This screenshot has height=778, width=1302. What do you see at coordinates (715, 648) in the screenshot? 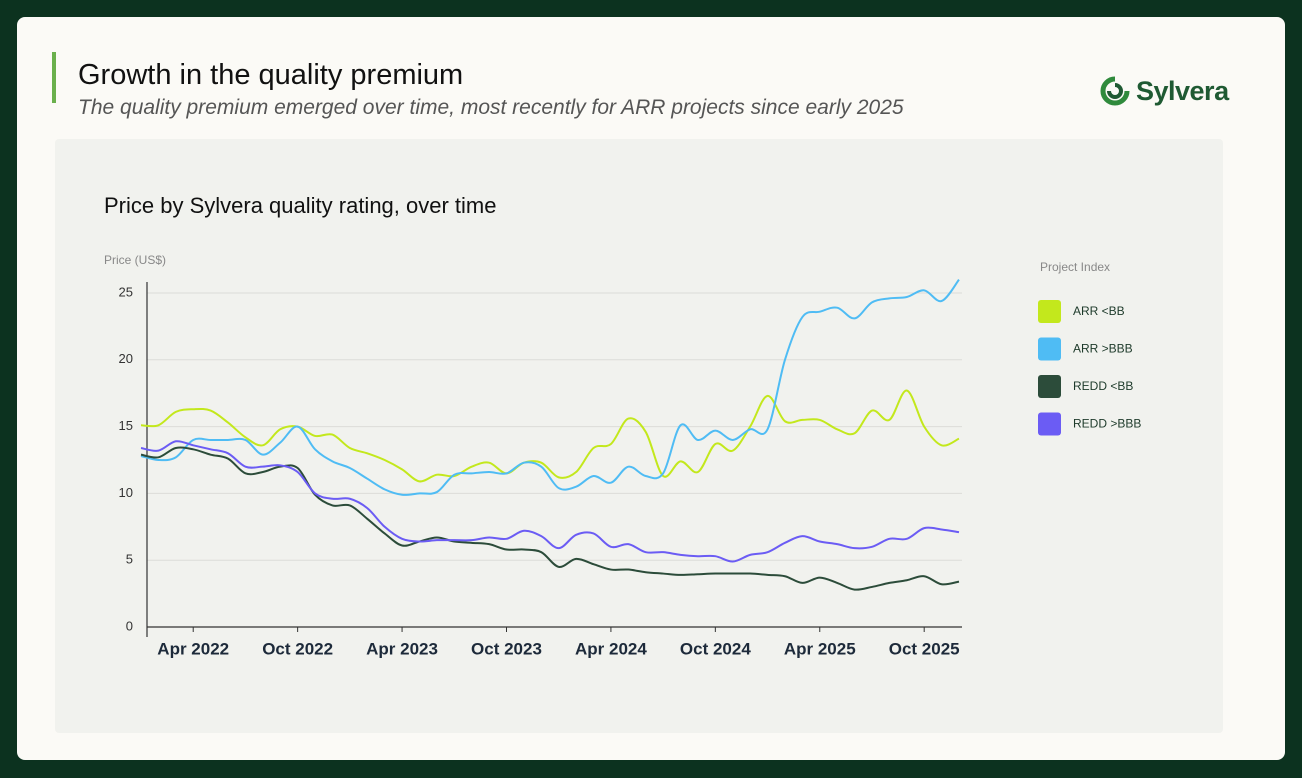
I see `x-tick-label: Oct 2024` at bounding box center [715, 648].